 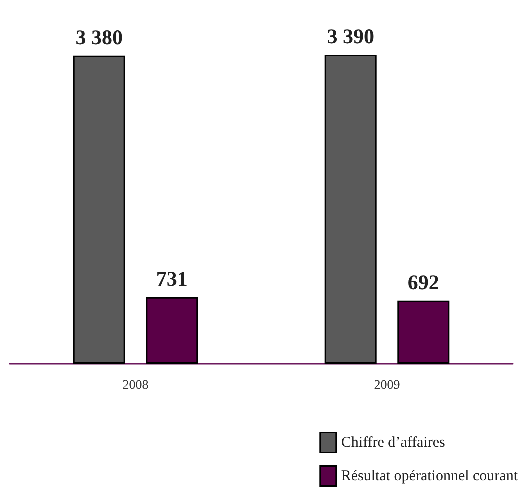 I want to click on data-label: 3 390, so click(x=350, y=36).